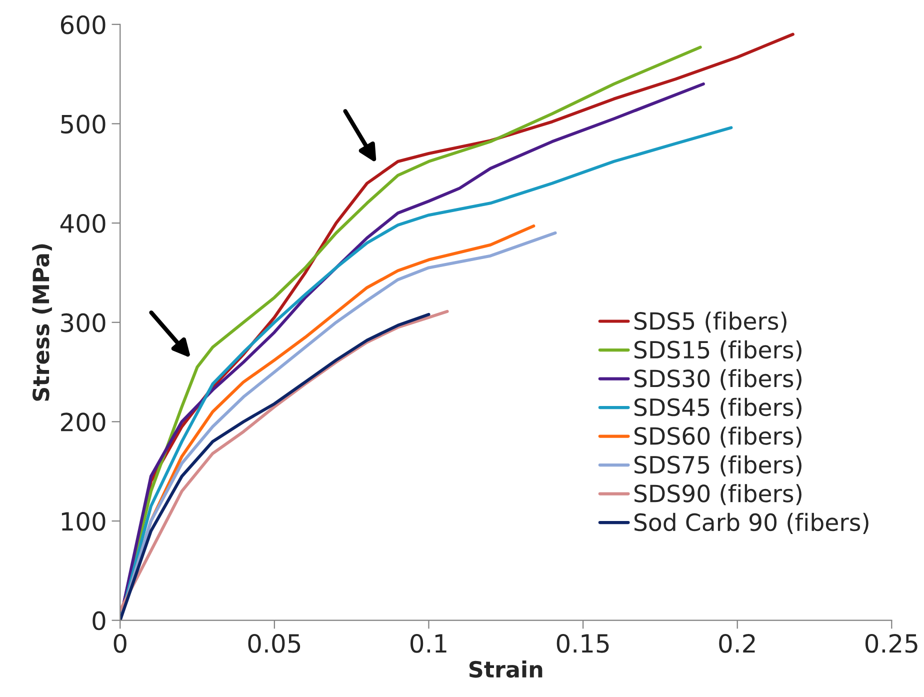 The height and width of the screenshot is (697, 924). Describe the element at coordinates (99, 620) in the screenshot. I see `y-tick-label: 0` at that location.